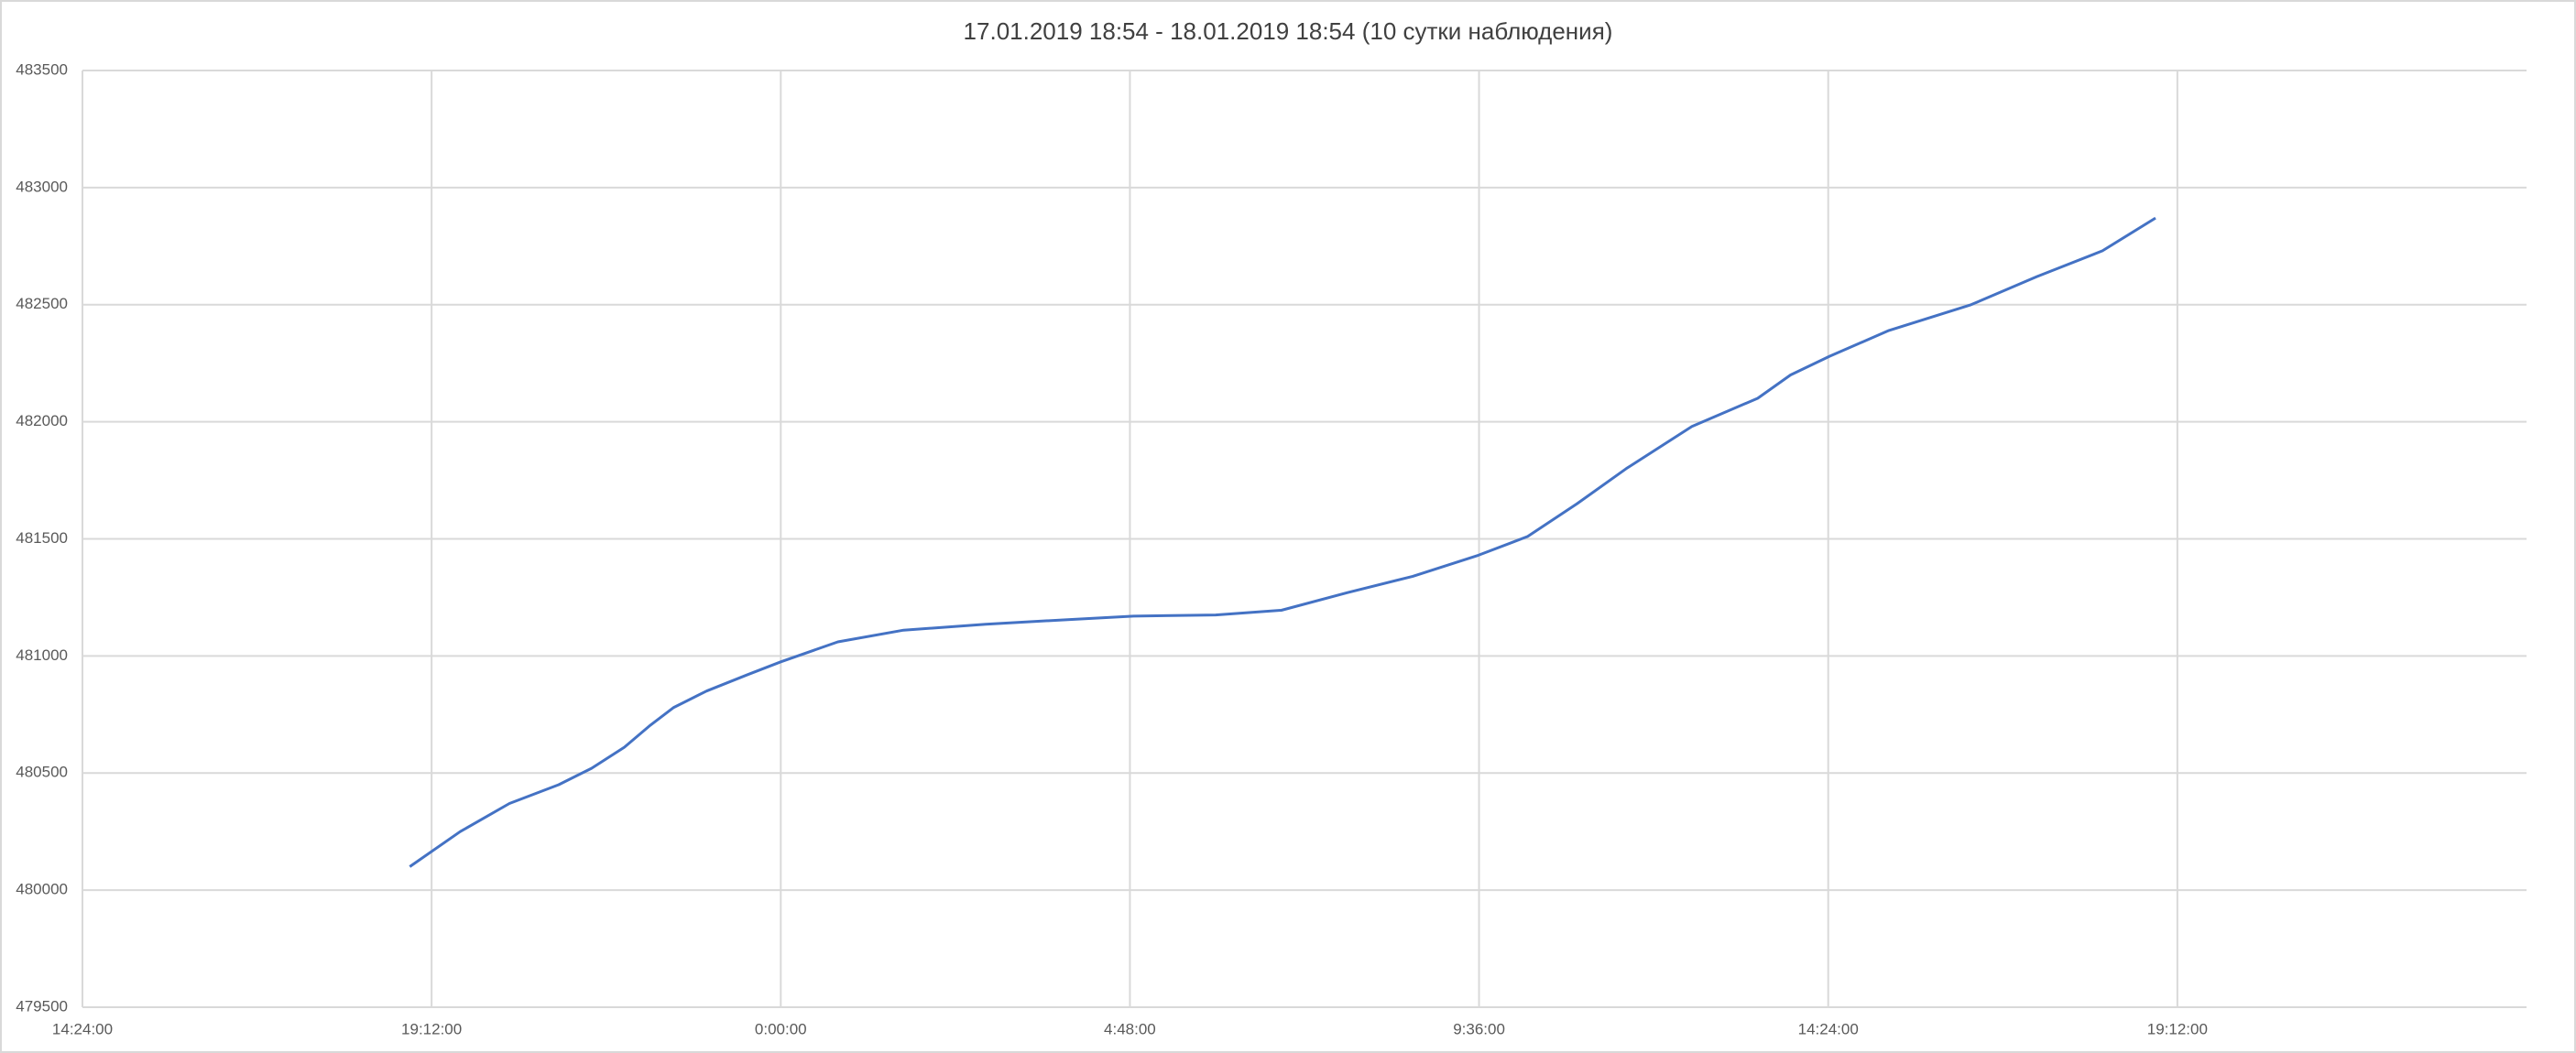 This screenshot has height=1053, width=2576. I want to click on x-tick-label: 4:48:00, so click(1130, 1028).